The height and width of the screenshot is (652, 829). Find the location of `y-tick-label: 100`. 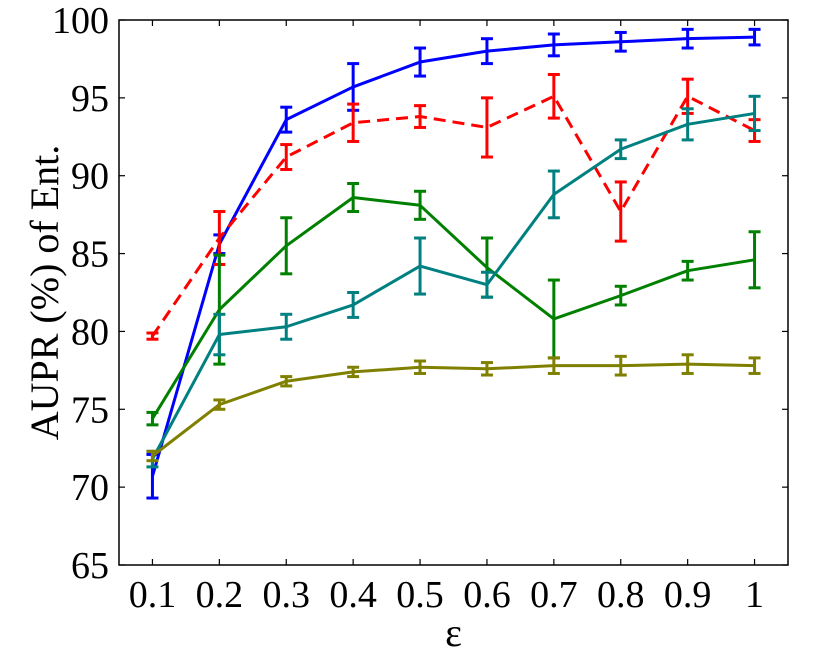

y-tick-label: 100 is located at coordinates (80, 21).